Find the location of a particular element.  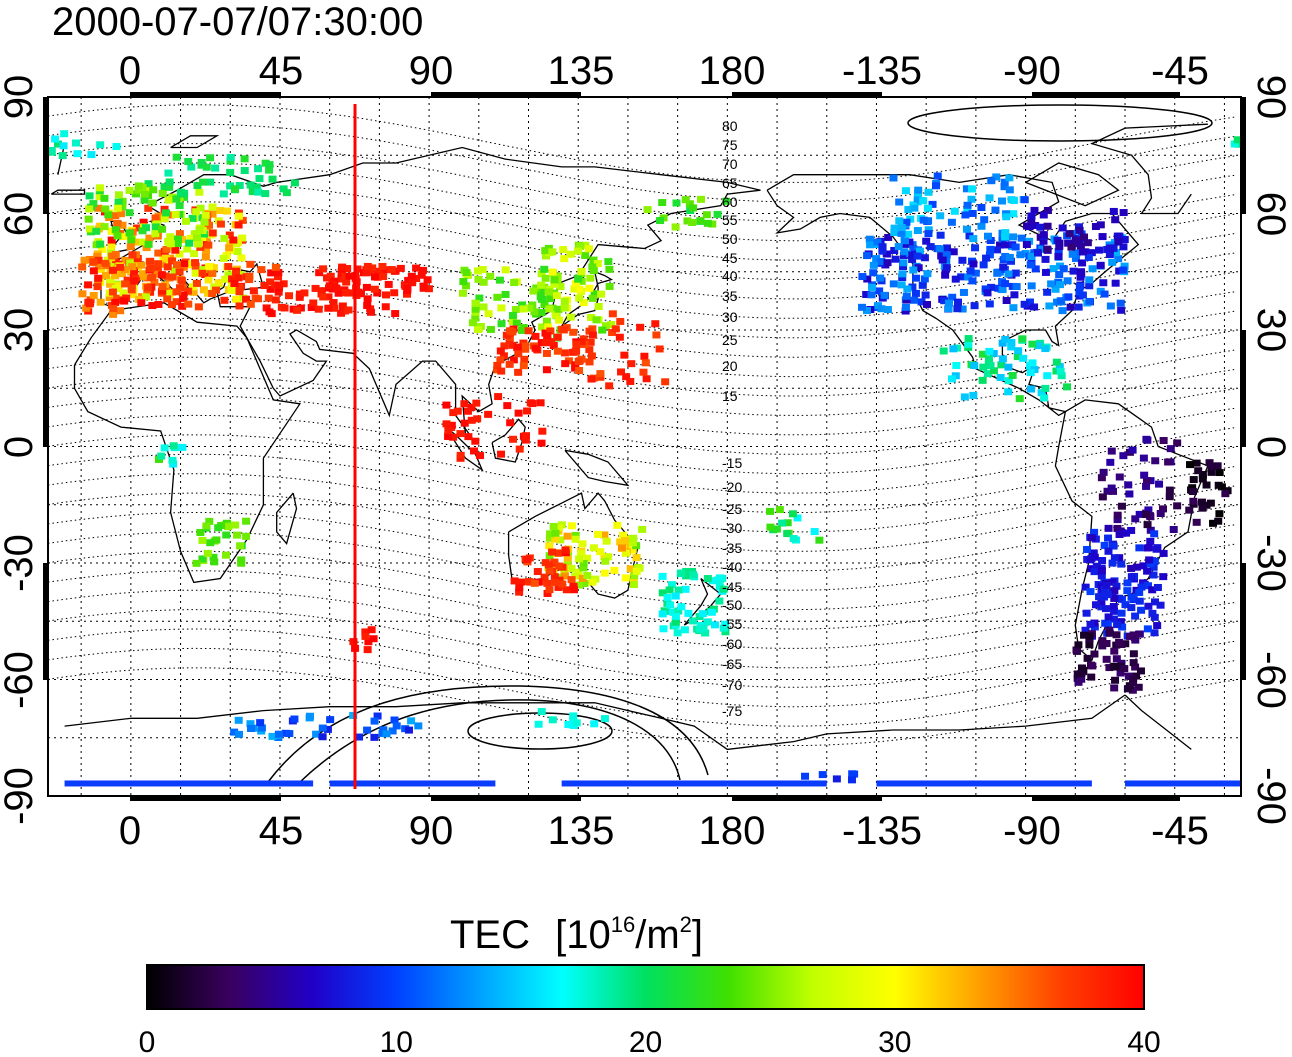

colorbar is located at coordinates (645, 987).